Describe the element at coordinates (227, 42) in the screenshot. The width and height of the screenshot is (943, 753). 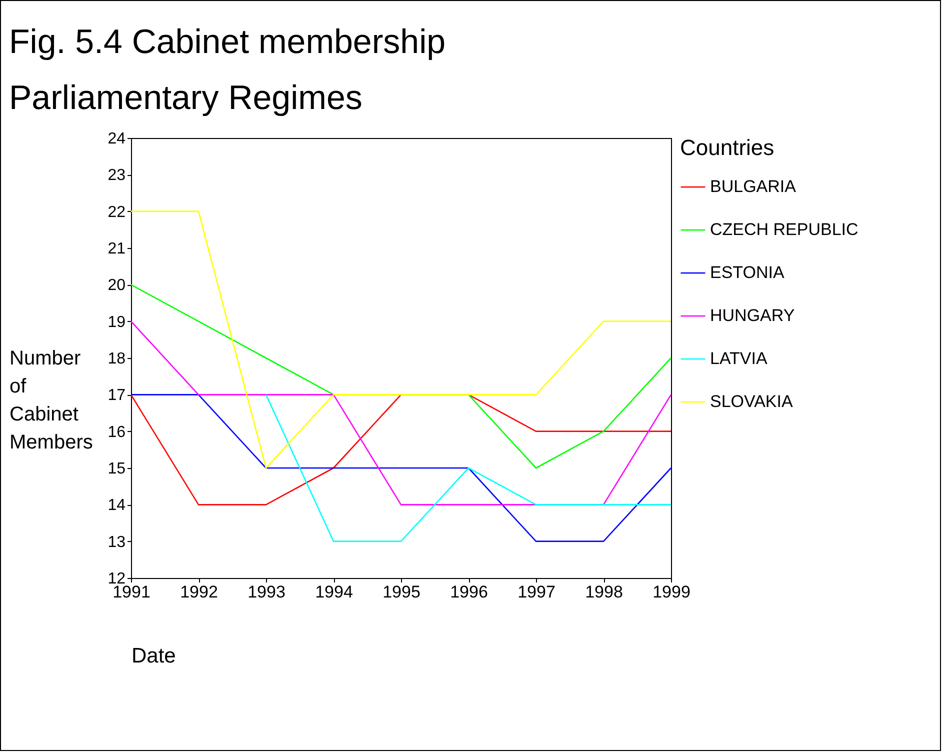
I see `chart-title: Fig. 5.4 Cabinet membership` at that location.